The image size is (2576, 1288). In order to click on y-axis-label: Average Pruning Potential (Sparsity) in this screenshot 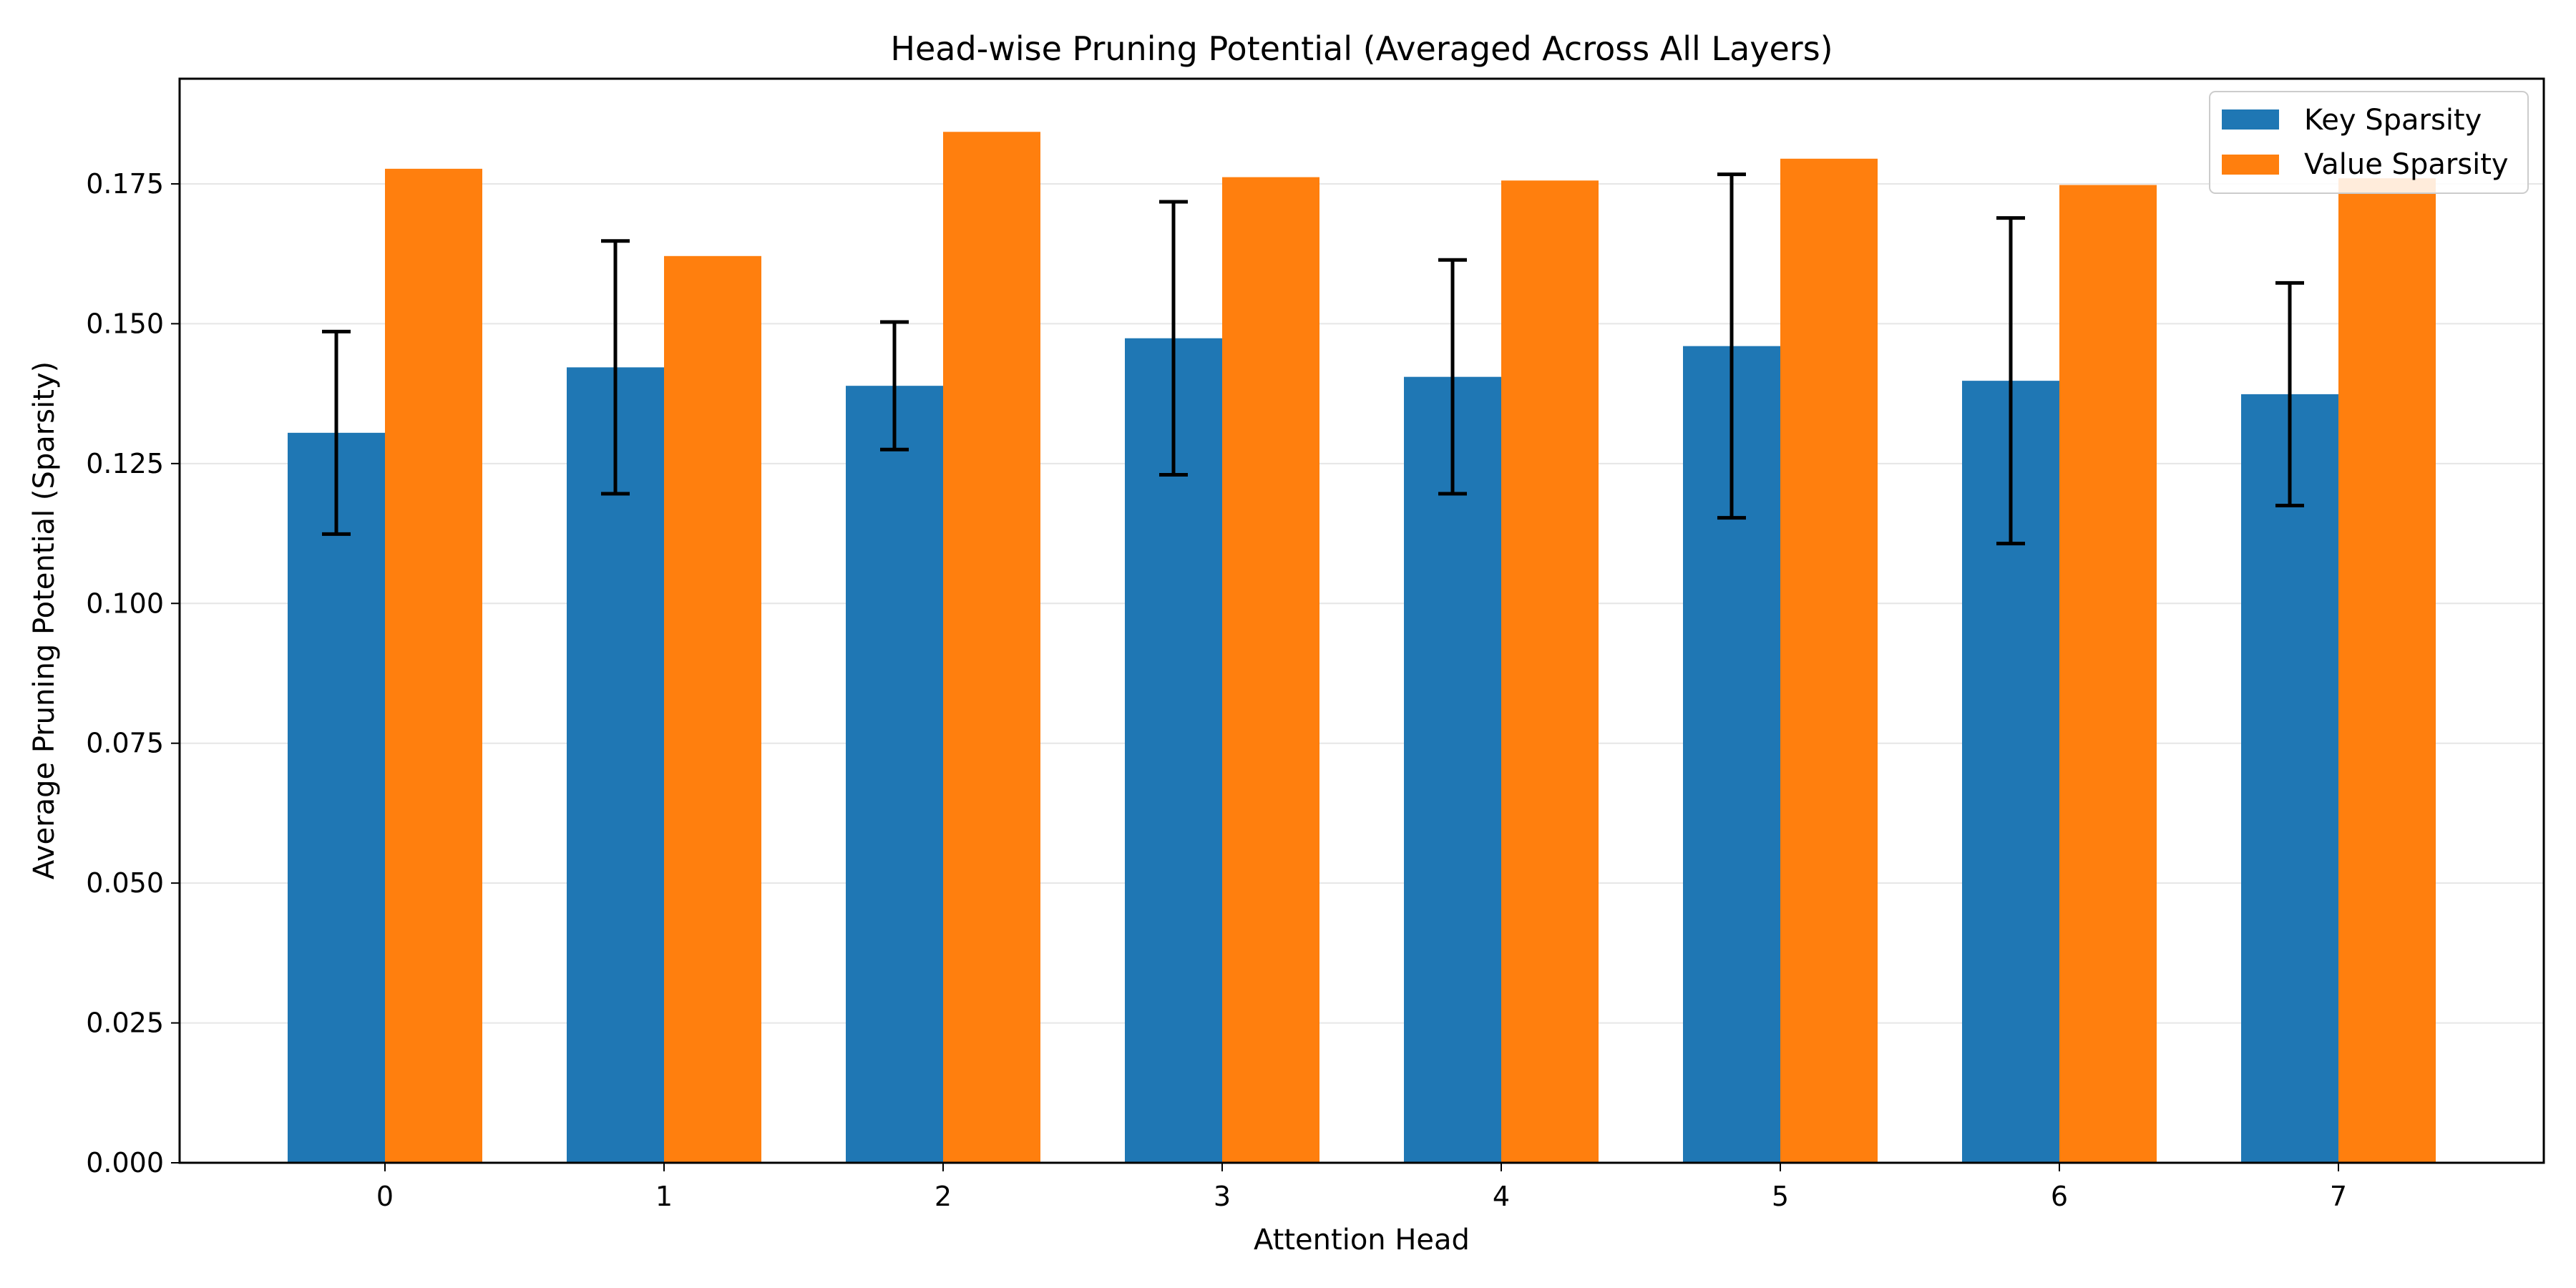, I will do `click(44, 620)`.